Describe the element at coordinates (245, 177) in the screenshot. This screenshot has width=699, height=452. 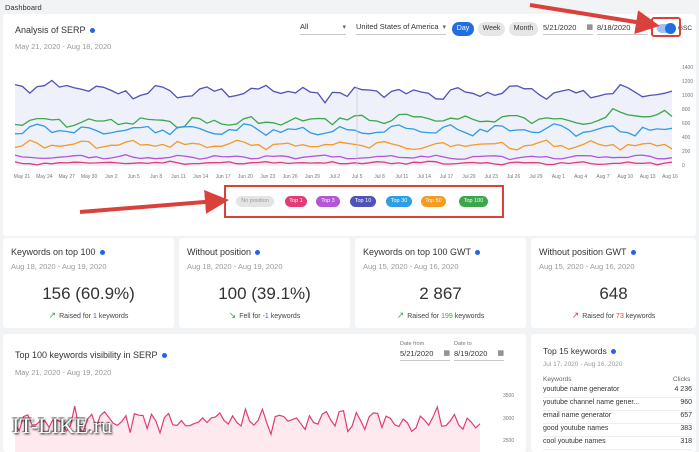
I see `serp-x-tick: Jun 20` at that location.